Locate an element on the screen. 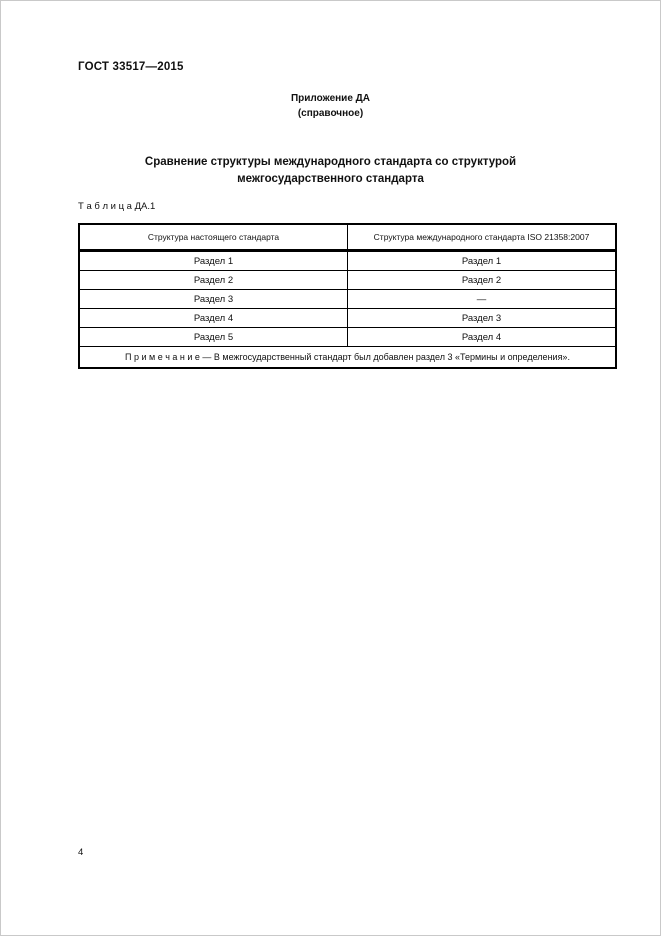 The width and height of the screenshot is (661, 936). appendix-title: Приложение ДА is located at coordinates (330, 98).